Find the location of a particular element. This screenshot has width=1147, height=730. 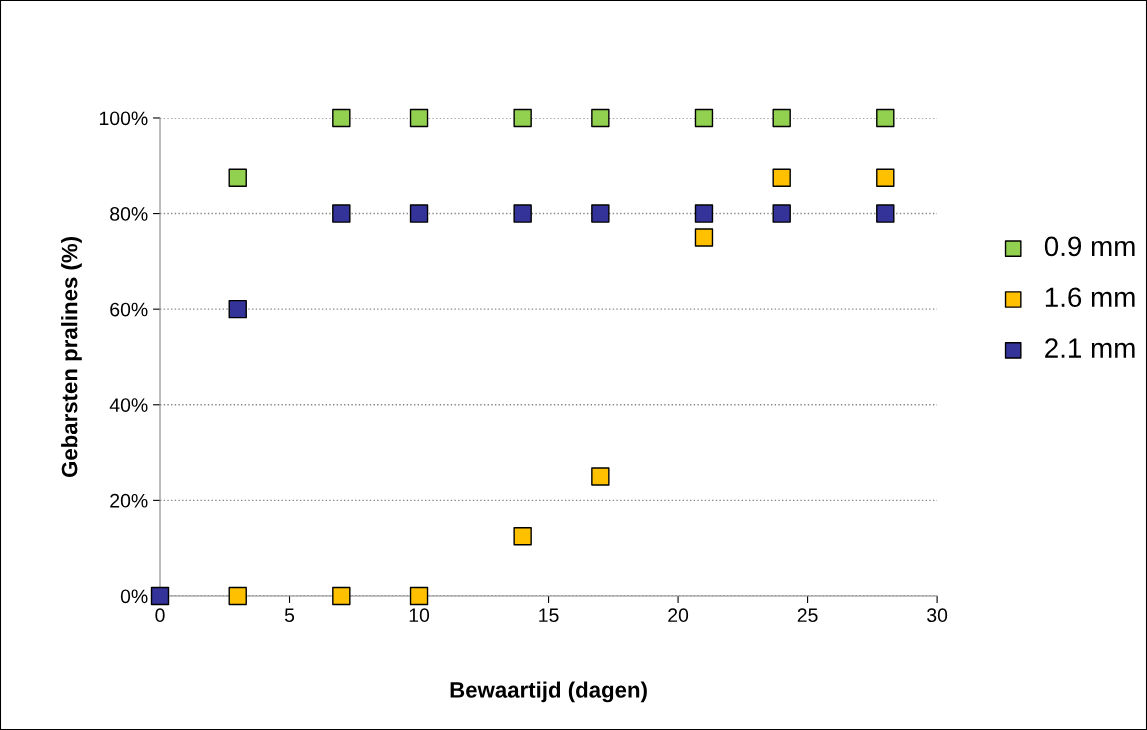

legend-label: 1.6 mm is located at coordinates (1090, 297).